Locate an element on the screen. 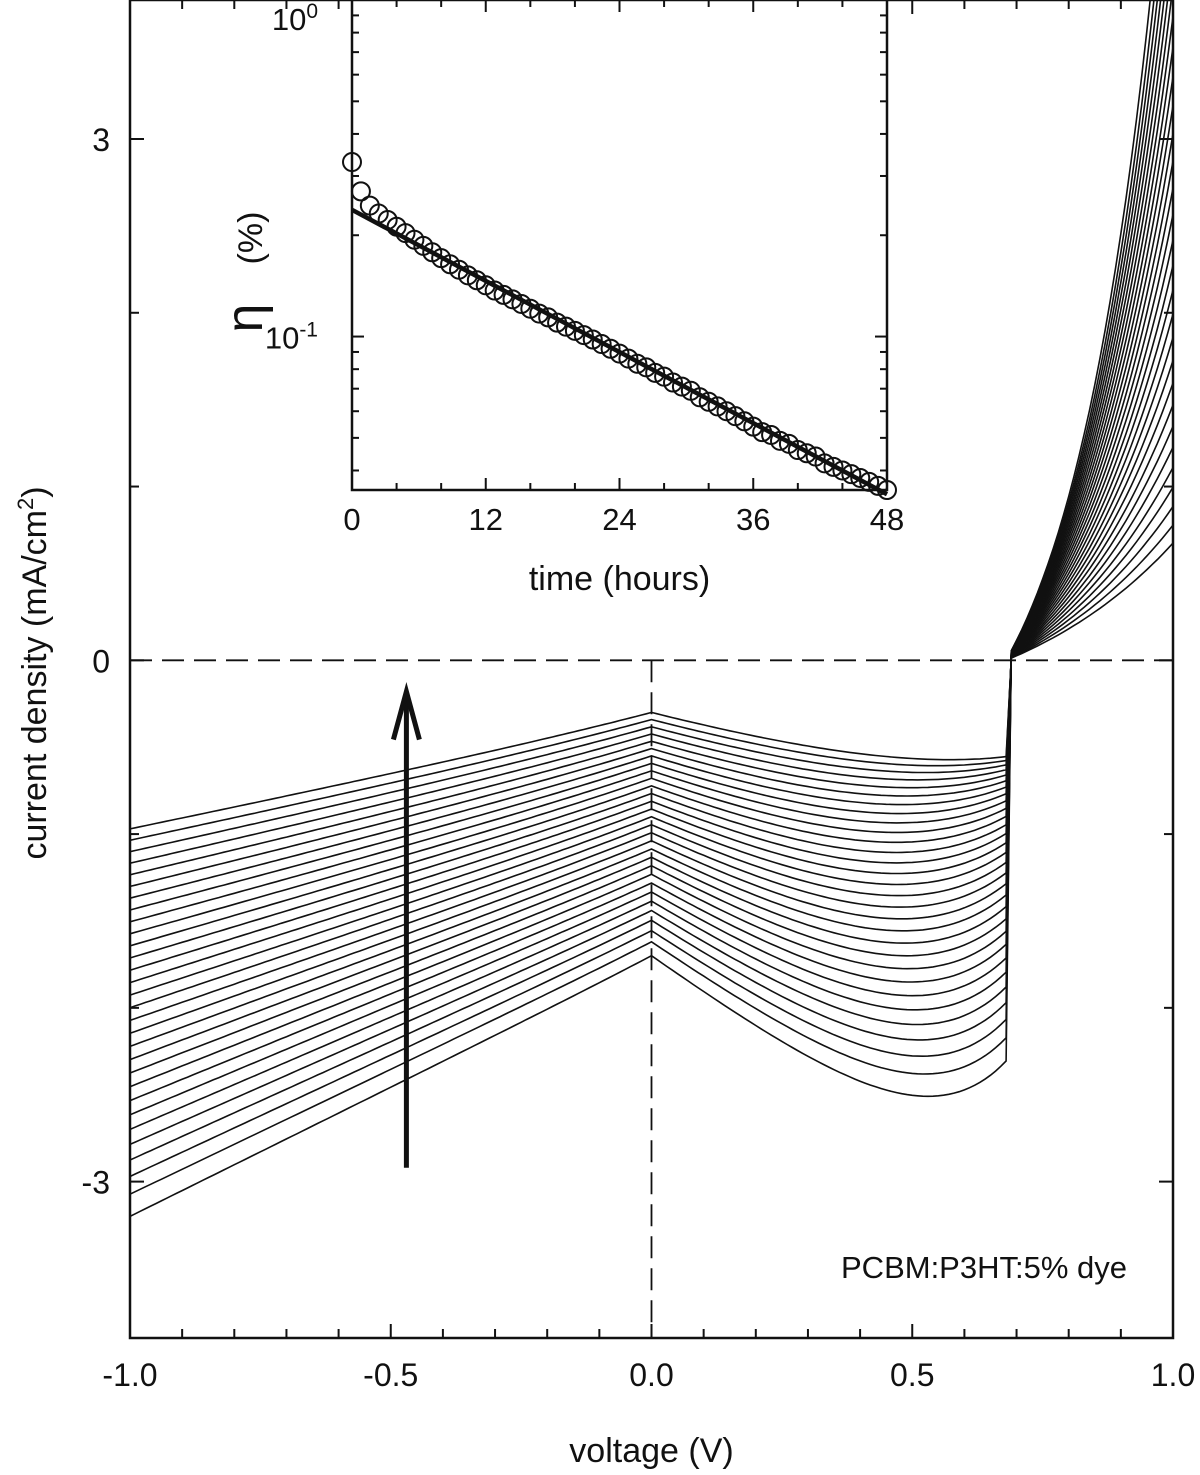  main-x-tick-label: 0.5 is located at coordinates (912, 1375).